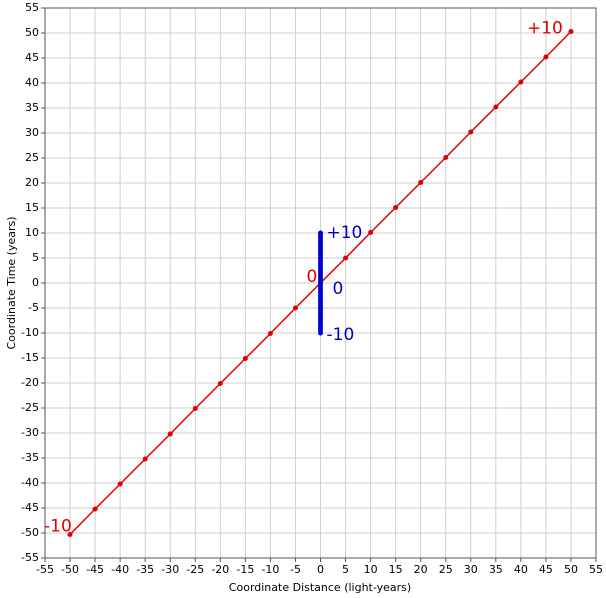  Describe the element at coordinates (596, 569) in the screenshot. I see `x-tick-label: 55` at that location.